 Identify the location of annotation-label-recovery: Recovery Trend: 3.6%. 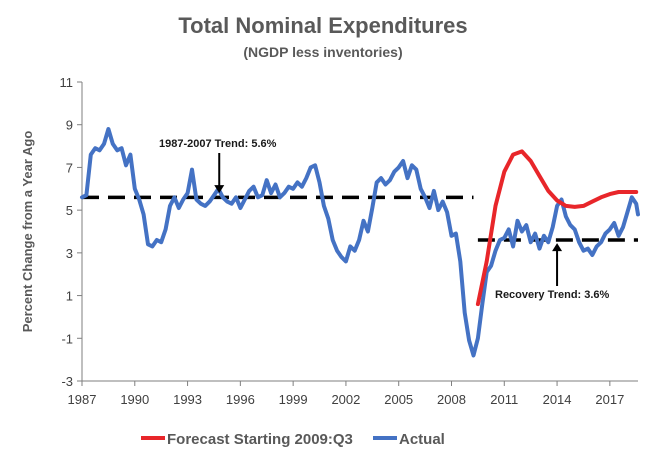
(552, 295).